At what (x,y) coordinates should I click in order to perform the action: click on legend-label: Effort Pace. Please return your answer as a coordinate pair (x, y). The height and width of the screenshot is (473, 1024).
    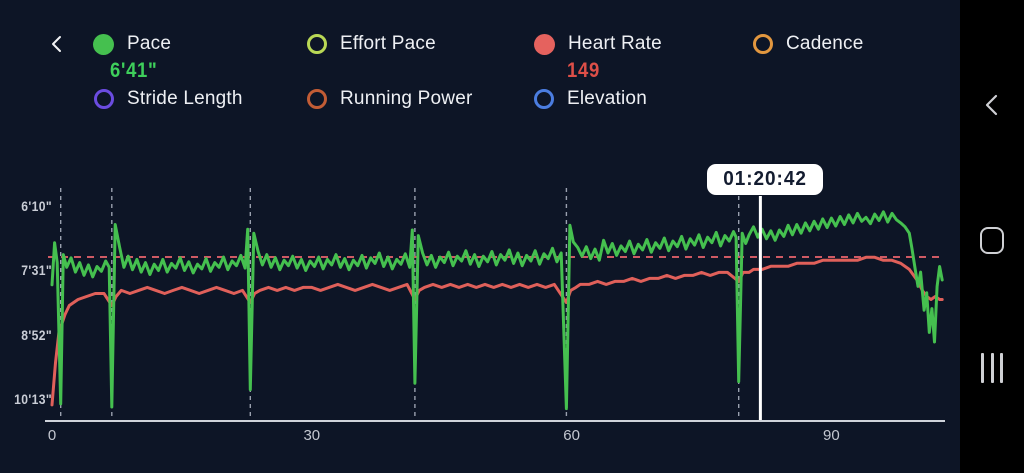
    Looking at the image, I should click on (388, 43).